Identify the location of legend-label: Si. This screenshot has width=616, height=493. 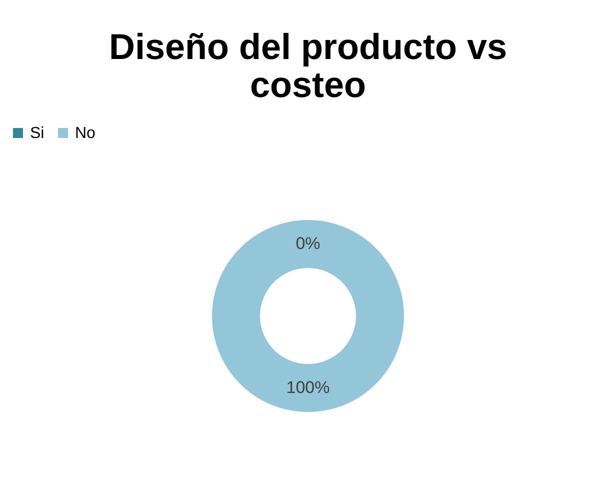
(37, 133).